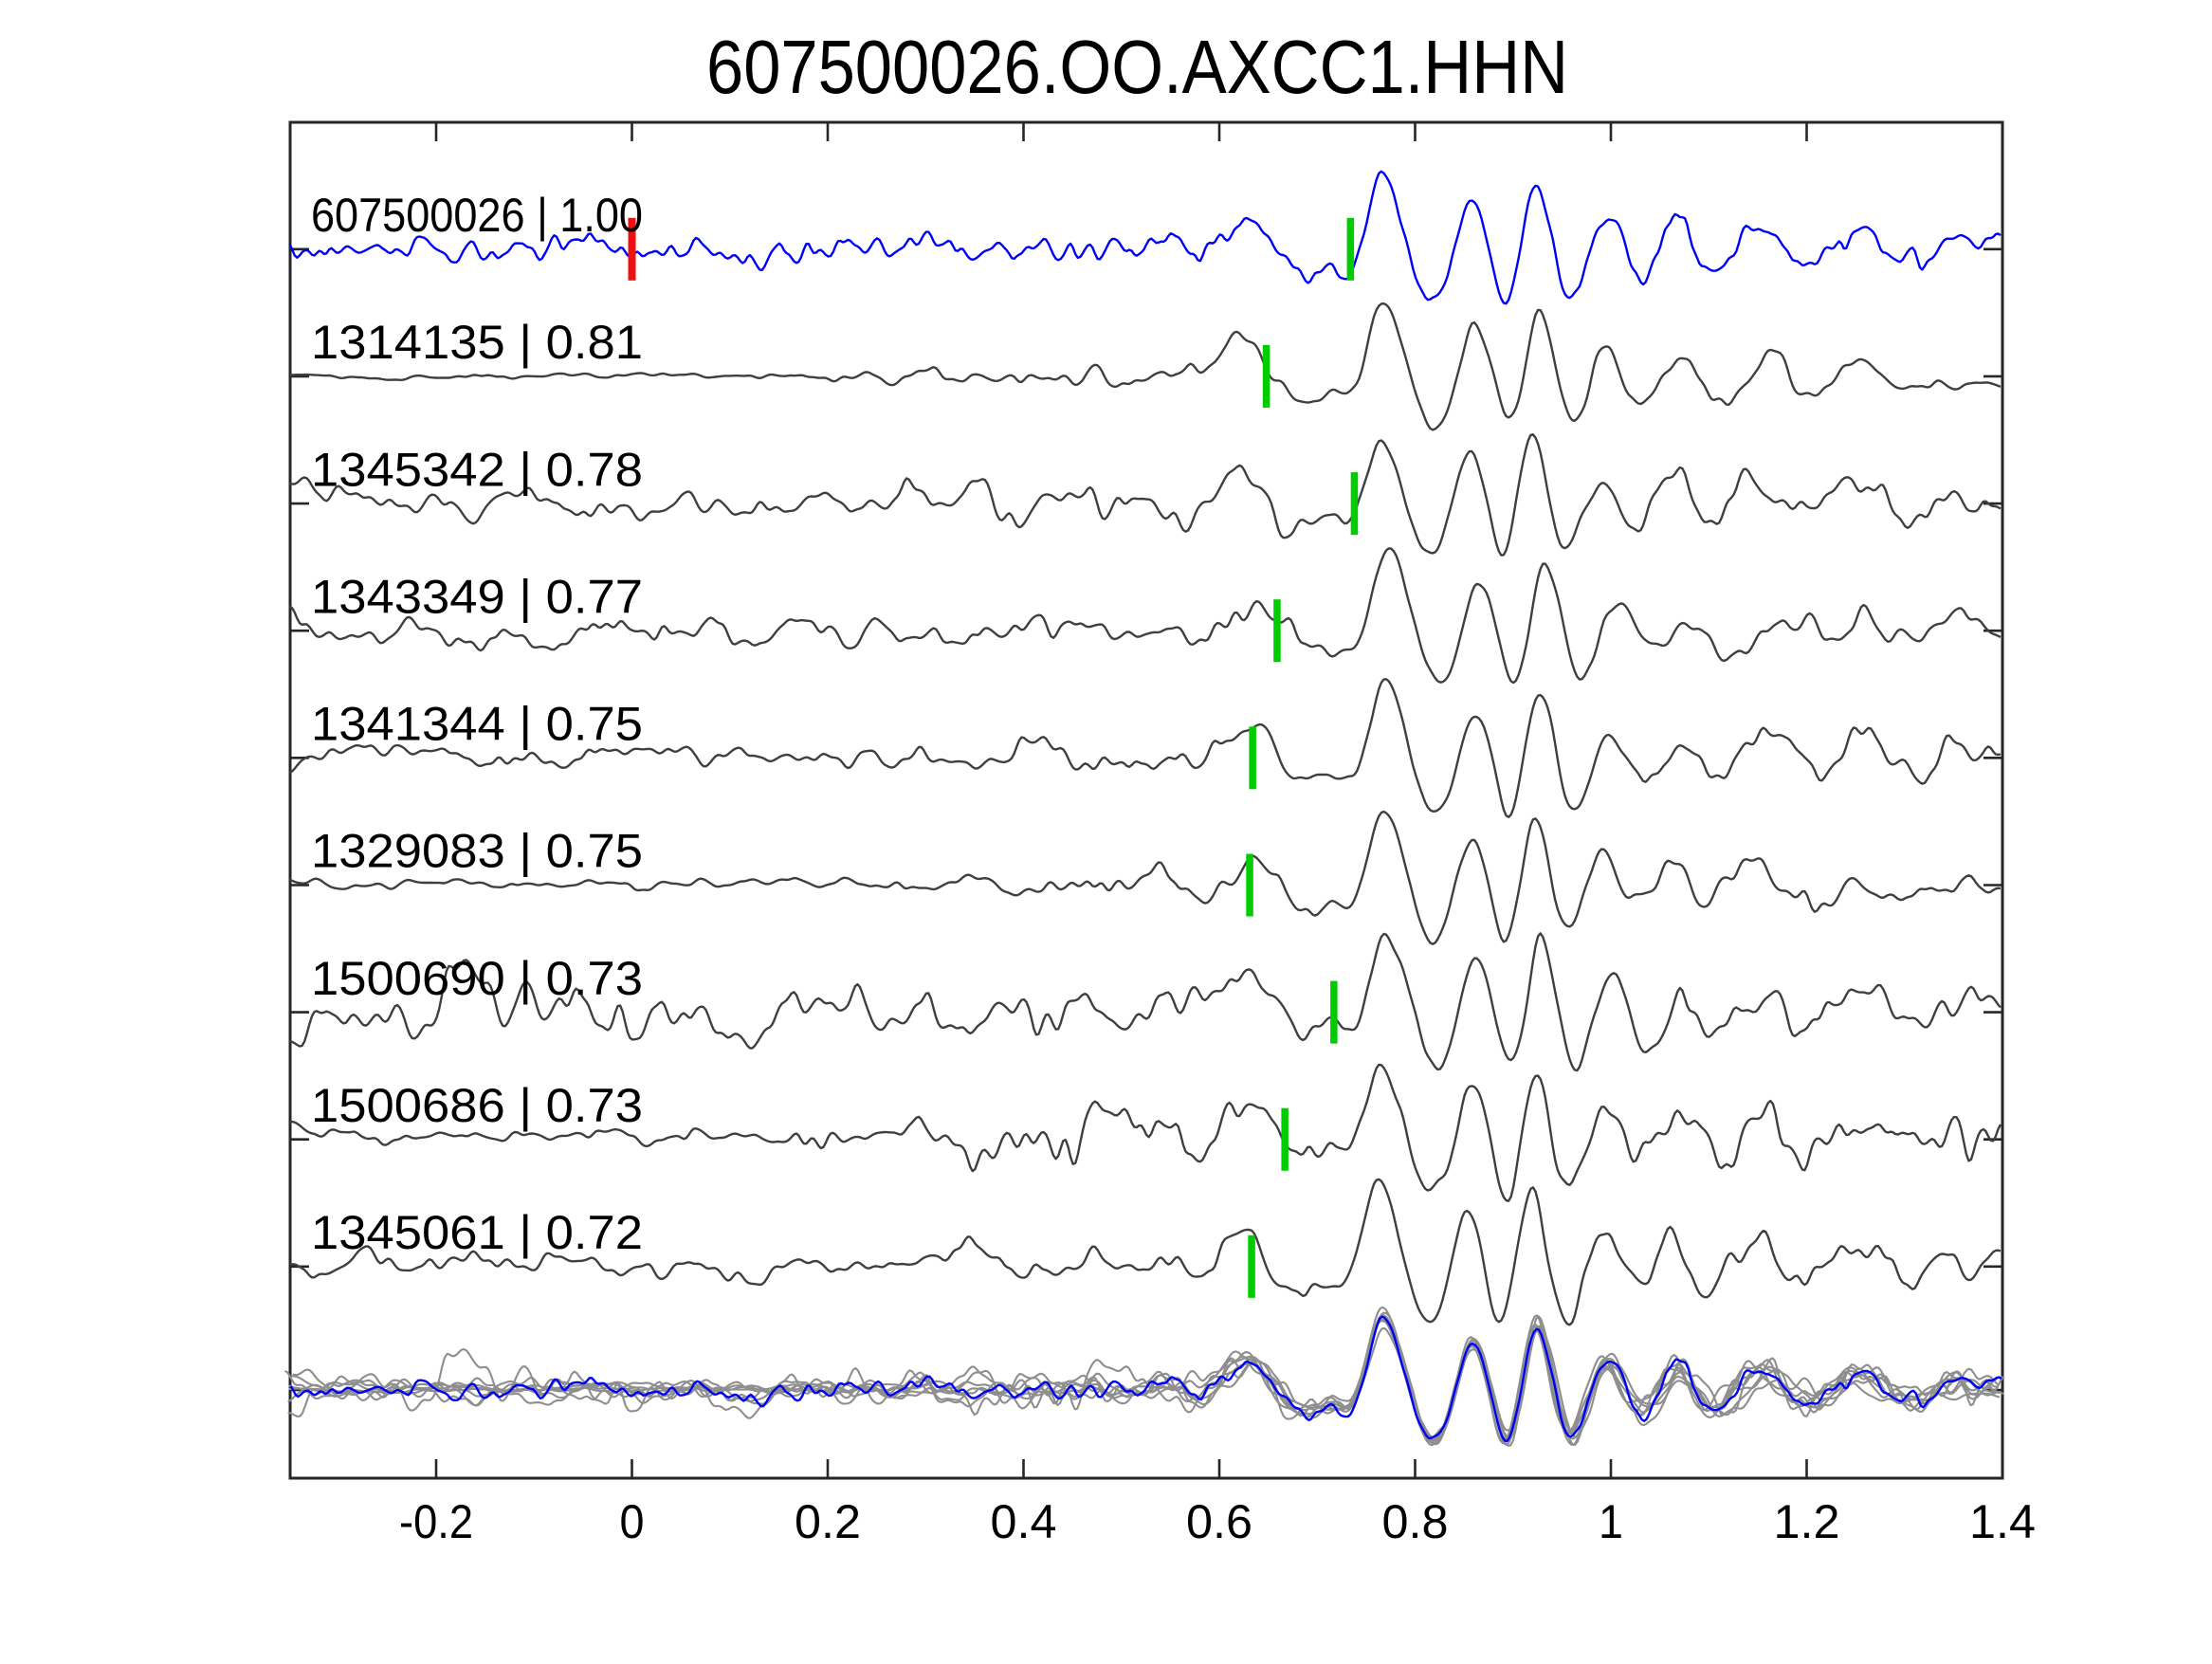 This screenshot has width=2212, height=1664. Describe the element at coordinates (477, 1232) in the screenshot. I see `svg-text: 1345061 | 0.72` at that location.